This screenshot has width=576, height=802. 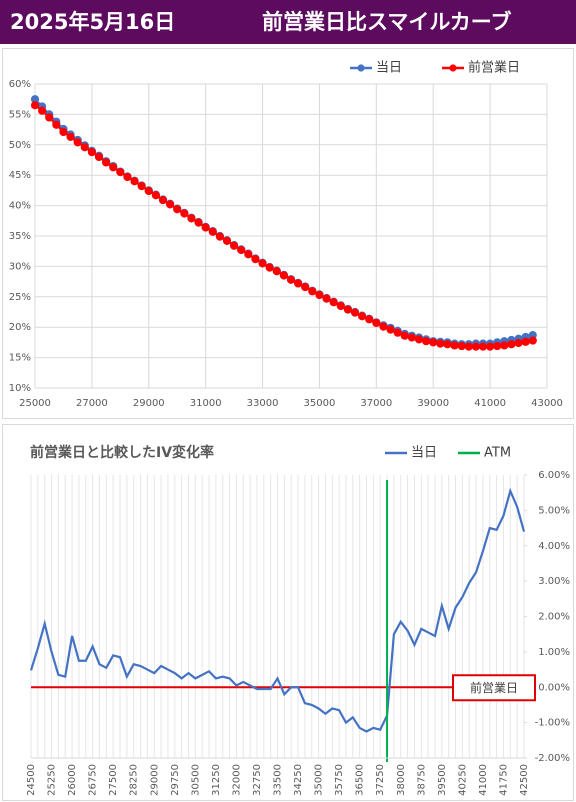 I want to click on y-tick-label: 45%, so click(x=20, y=175).